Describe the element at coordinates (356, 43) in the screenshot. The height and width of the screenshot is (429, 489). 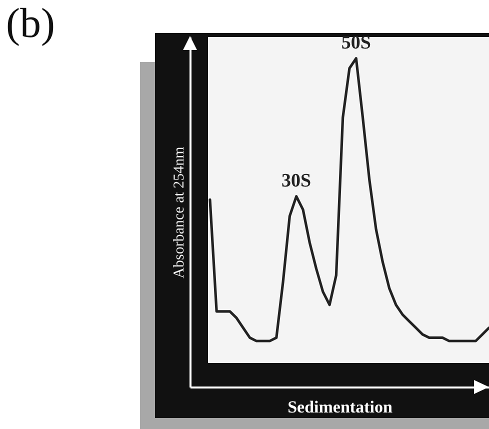
I see `annotation: 50S` at that location.